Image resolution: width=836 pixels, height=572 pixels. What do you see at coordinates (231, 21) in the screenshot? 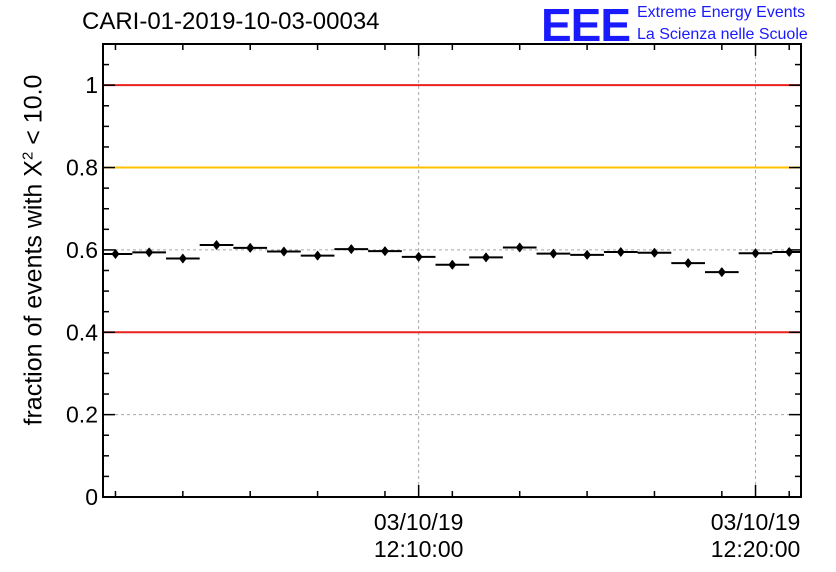
I see `chart-title: CARI-01-2019-10-03-00034` at bounding box center [231, 21].